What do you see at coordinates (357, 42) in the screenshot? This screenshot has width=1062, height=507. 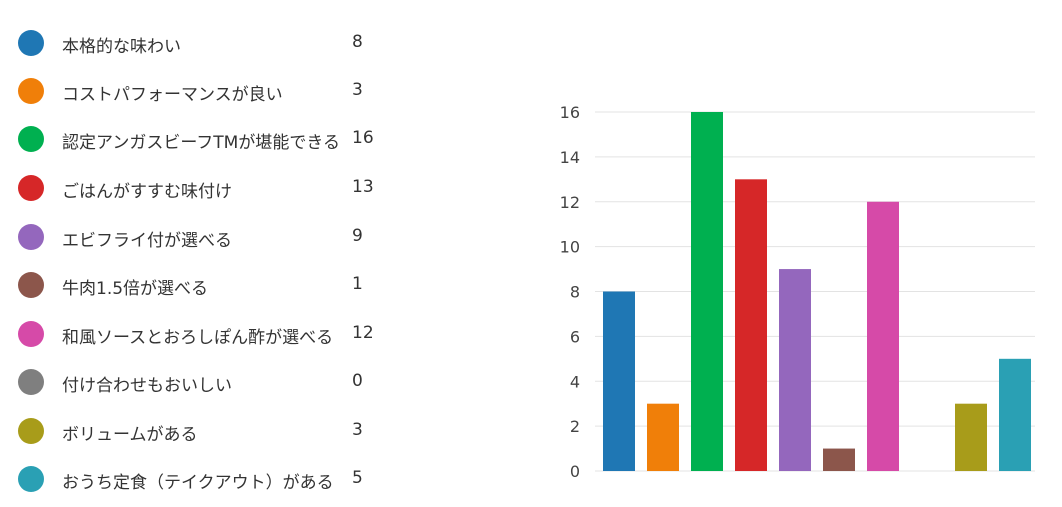 I see `legend-count: 8` at bounding box center [357, 42].